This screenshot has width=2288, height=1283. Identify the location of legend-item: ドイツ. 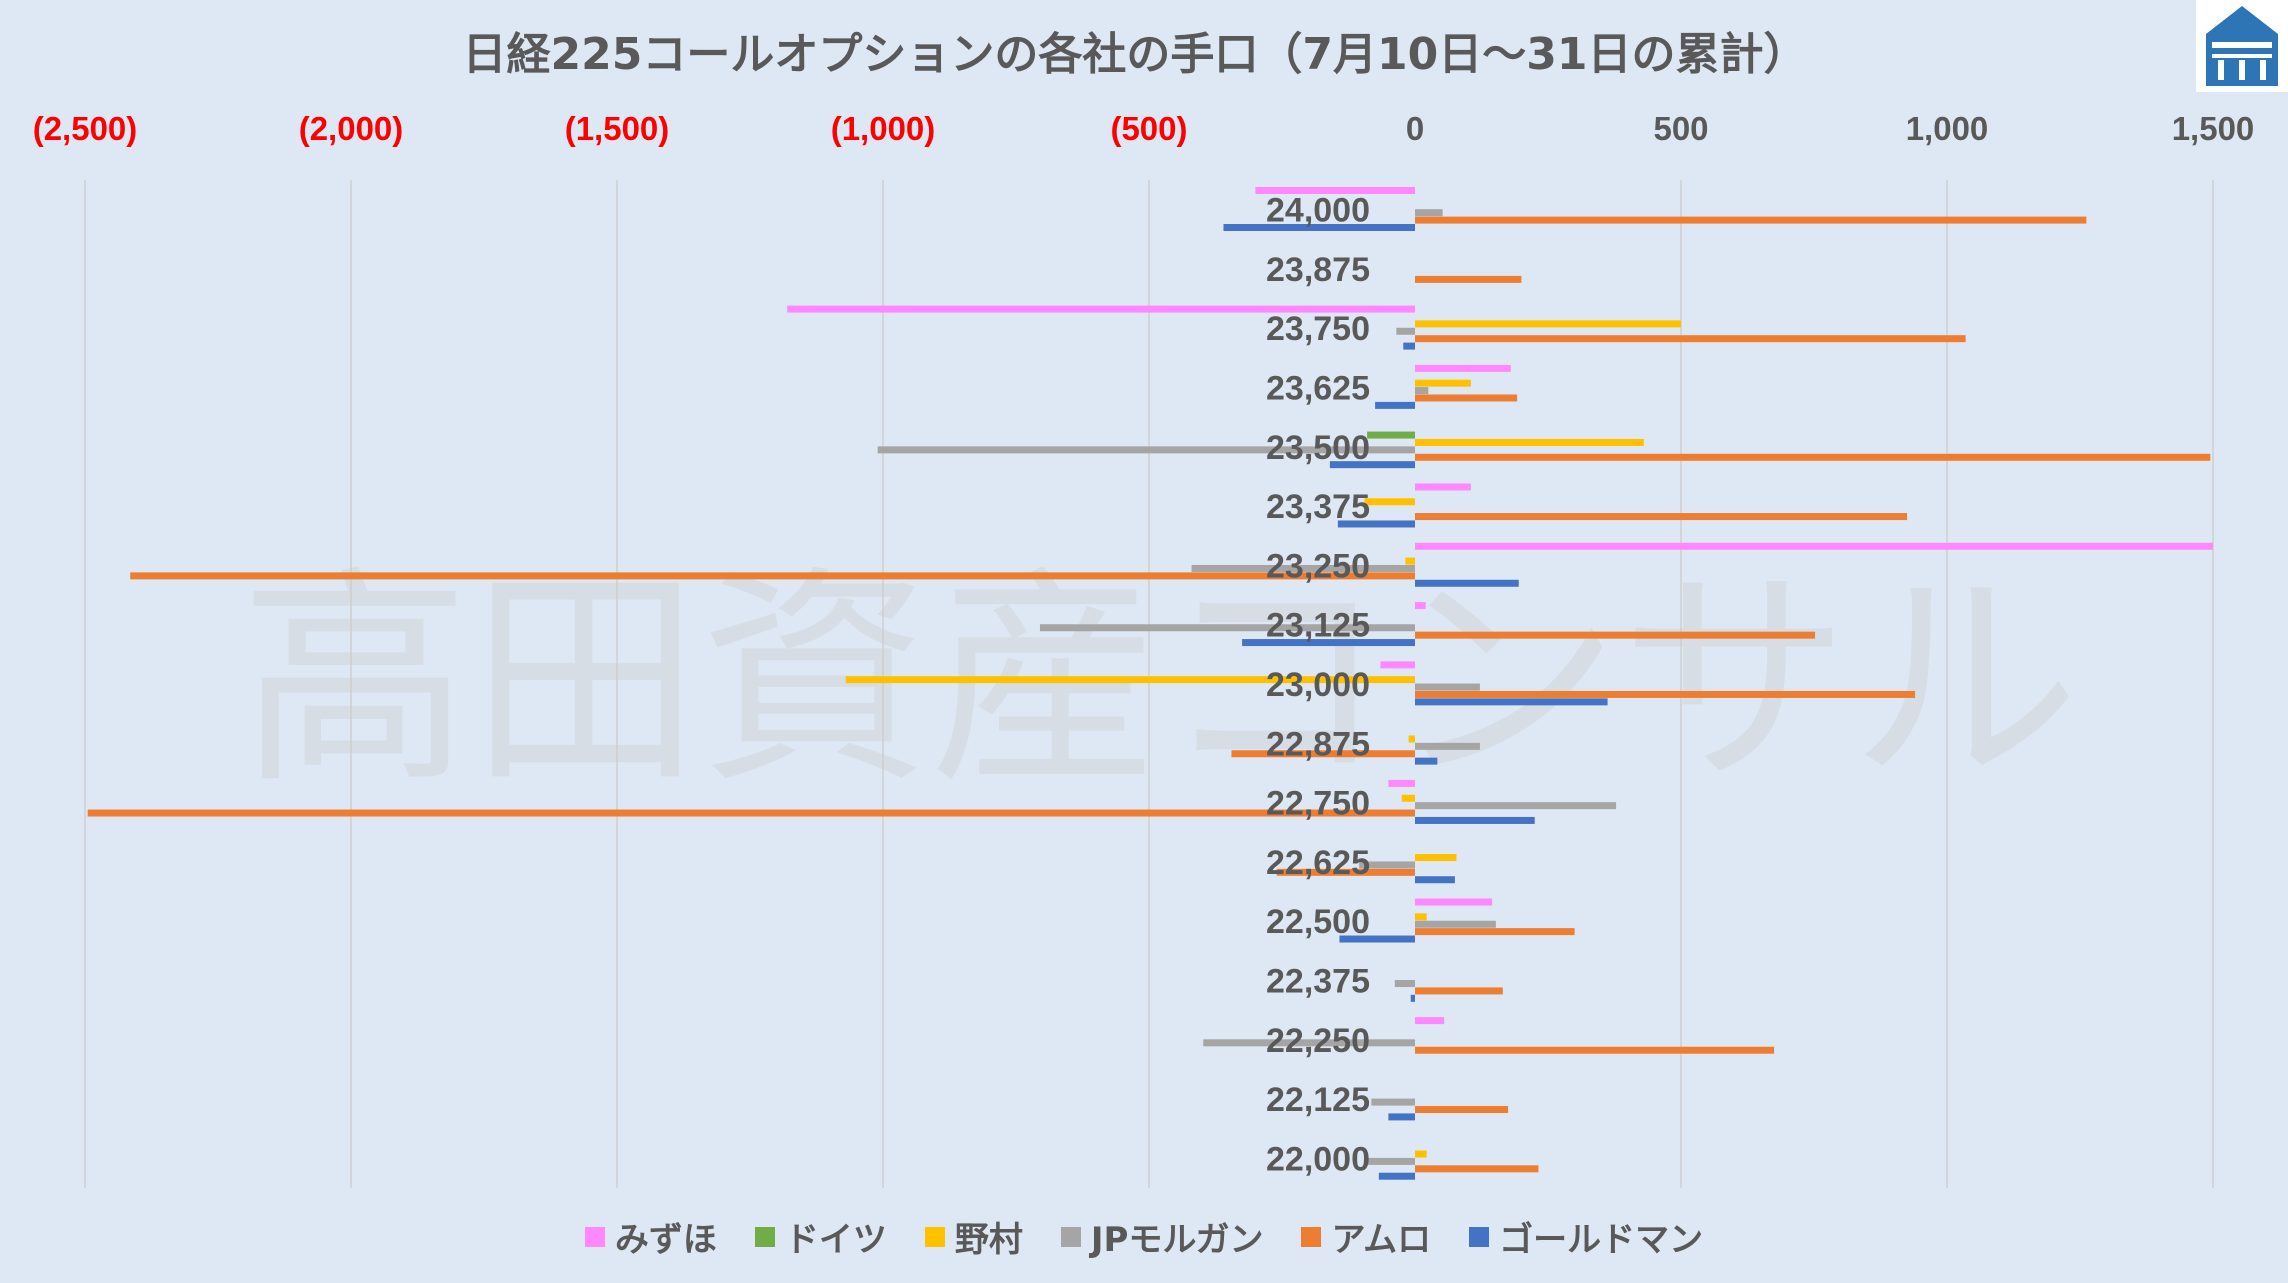
(820, 1236).